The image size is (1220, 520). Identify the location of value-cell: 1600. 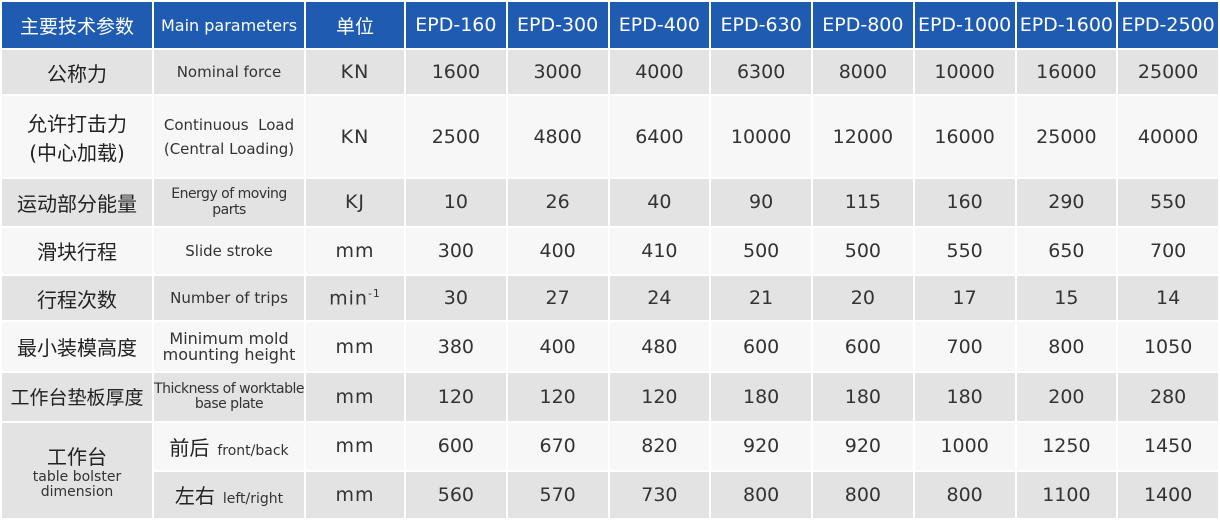
(456, 72).